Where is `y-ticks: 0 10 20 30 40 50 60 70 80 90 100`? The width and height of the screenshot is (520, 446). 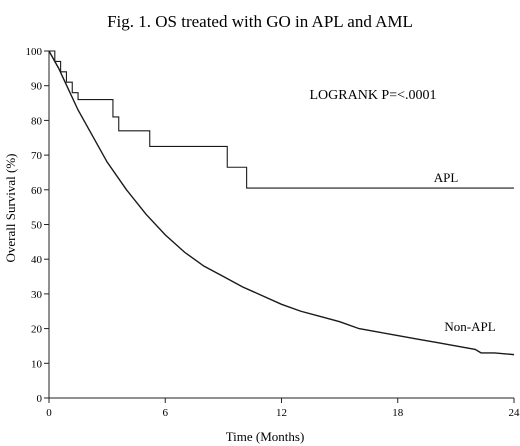
y-ticks: 0 10 20 30 40 50 60 70 80 90 100 is located at coordinates (37, 225).